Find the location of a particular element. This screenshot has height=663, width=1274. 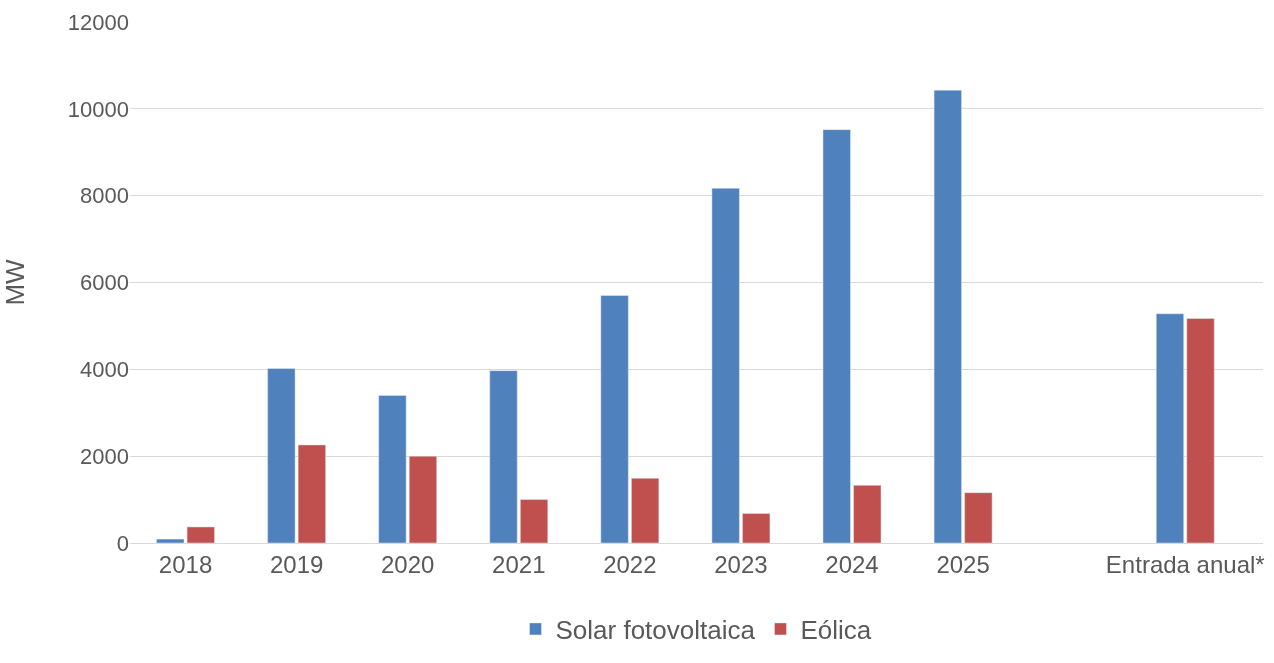

y-axis-title: MW is located at coordinates (15, 282).